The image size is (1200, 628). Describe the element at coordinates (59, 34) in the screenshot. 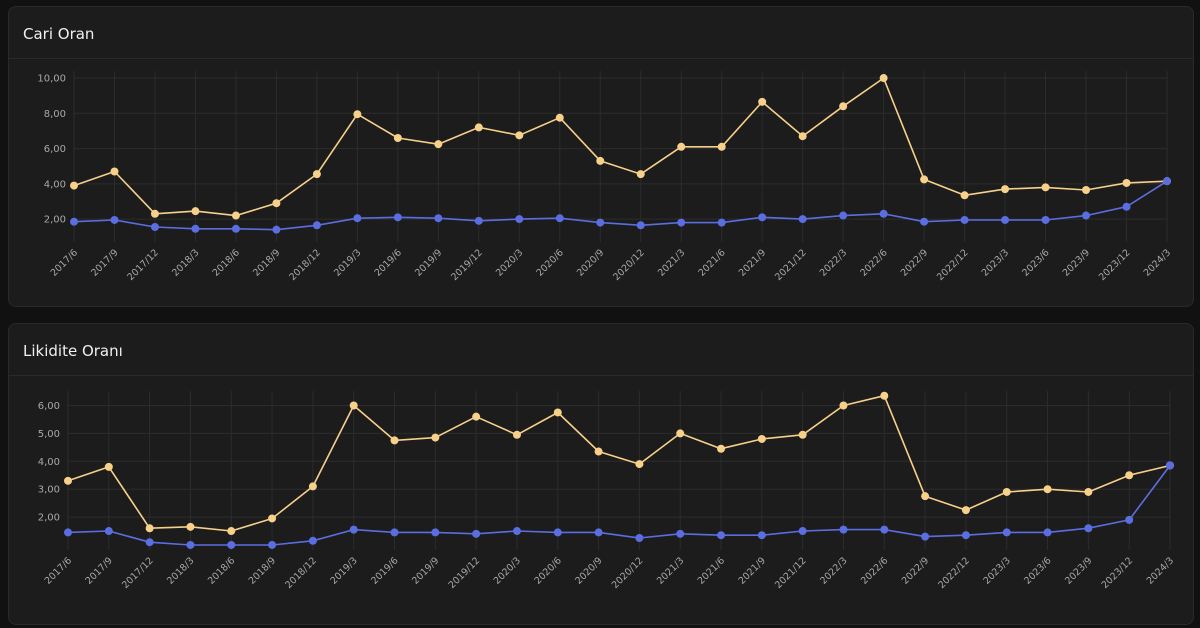

I see `cari-oran-title: Cari Oran` at that location.